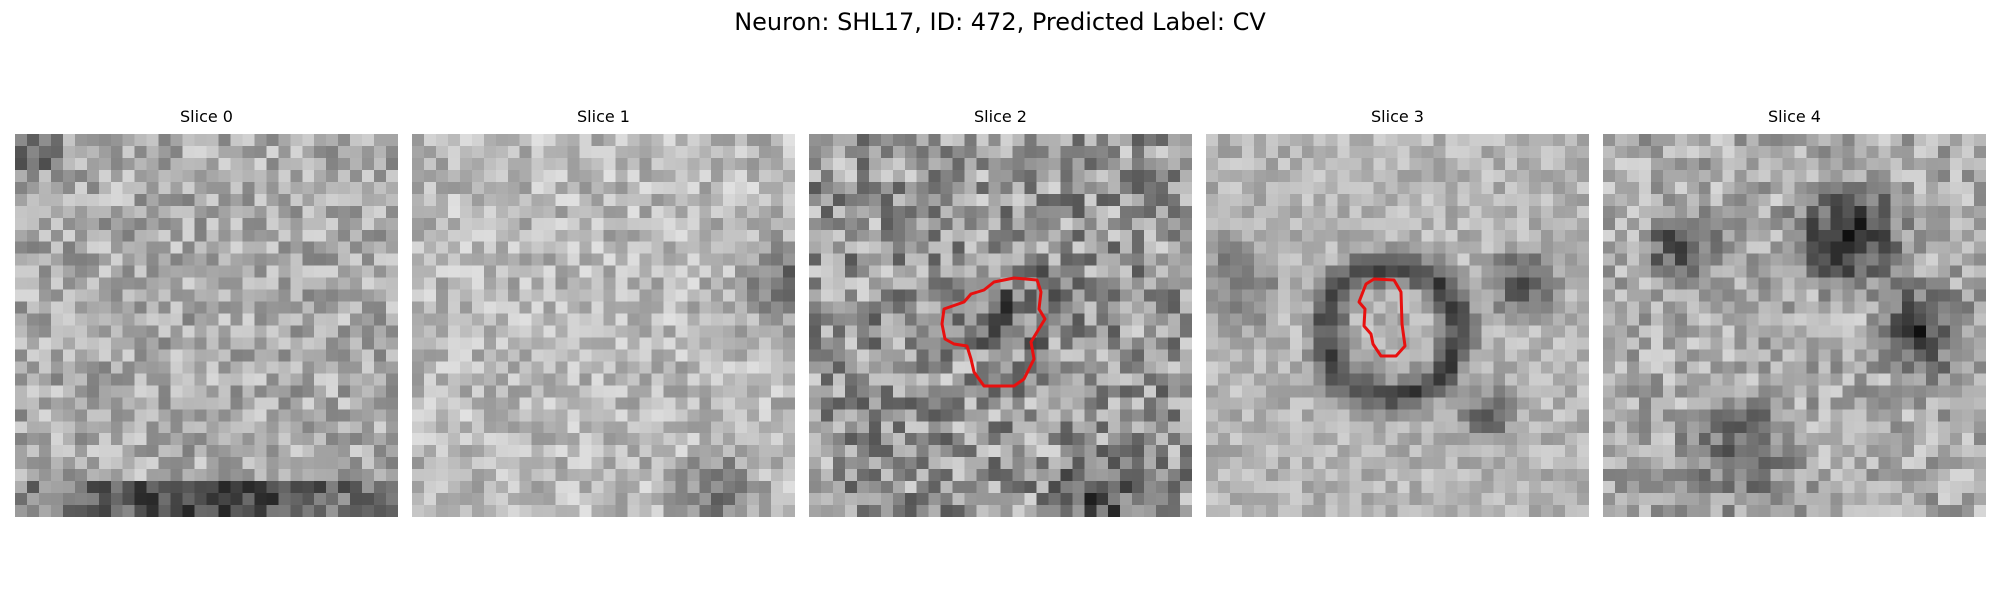  What do you see at coordinates (1000, 116) in the screenshot?
I see `slice-title-2: Slice 2` at bounding box center [1000, 116].